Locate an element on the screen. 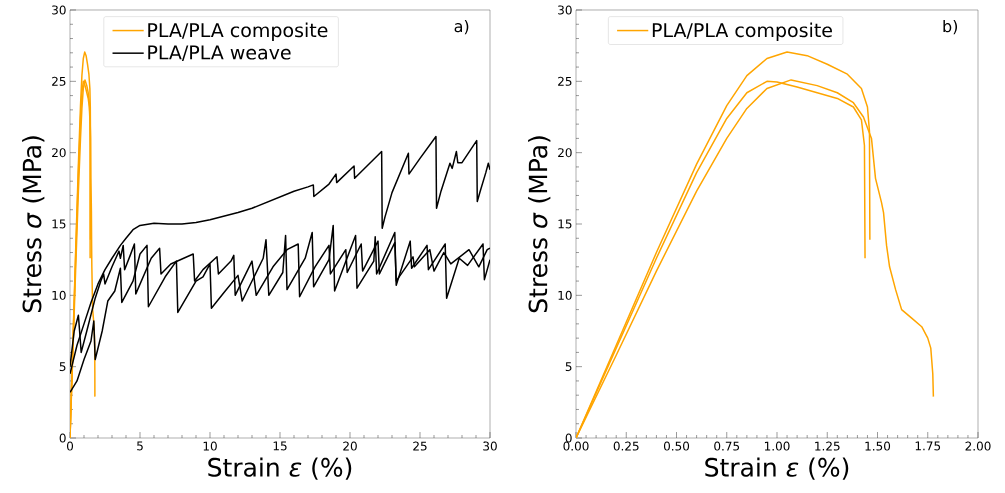 The width and height of the screenshot is (1005, 493). x-tick-label: 0.25 is located at coordinates (626, 446).